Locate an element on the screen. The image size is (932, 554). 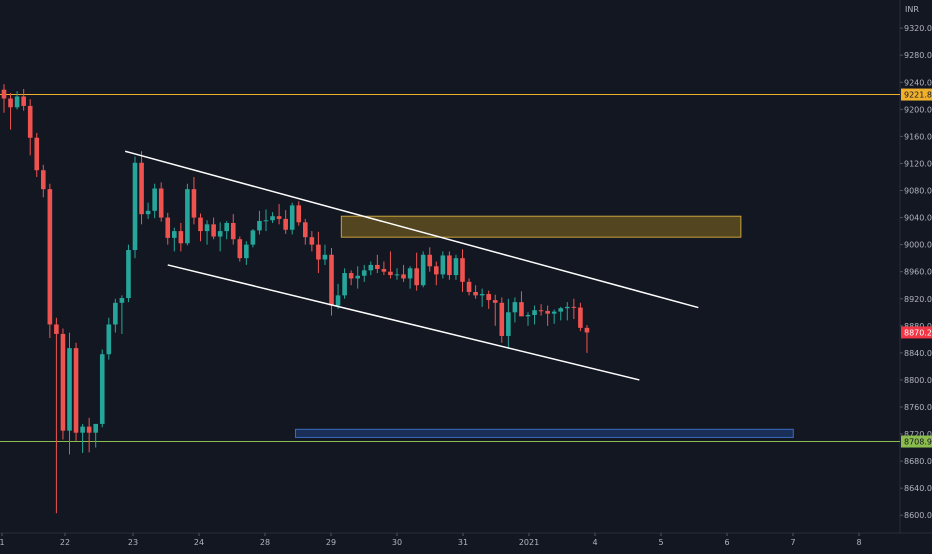
time-tick-label: 7 is located at coordinates (792, 542).